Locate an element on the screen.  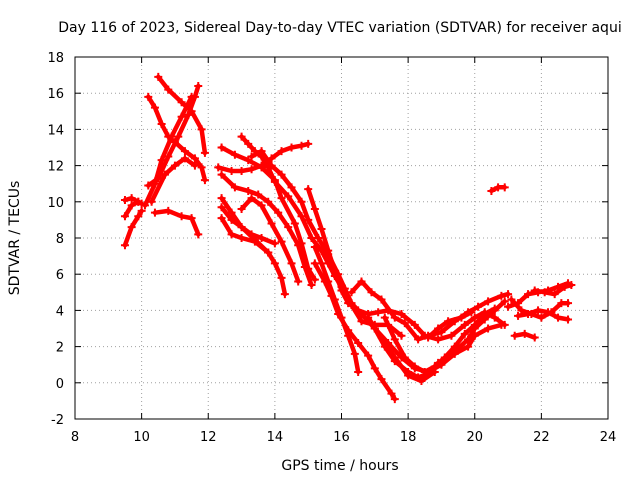
y-tick-label: 12 is located at coordinates (55, 167).